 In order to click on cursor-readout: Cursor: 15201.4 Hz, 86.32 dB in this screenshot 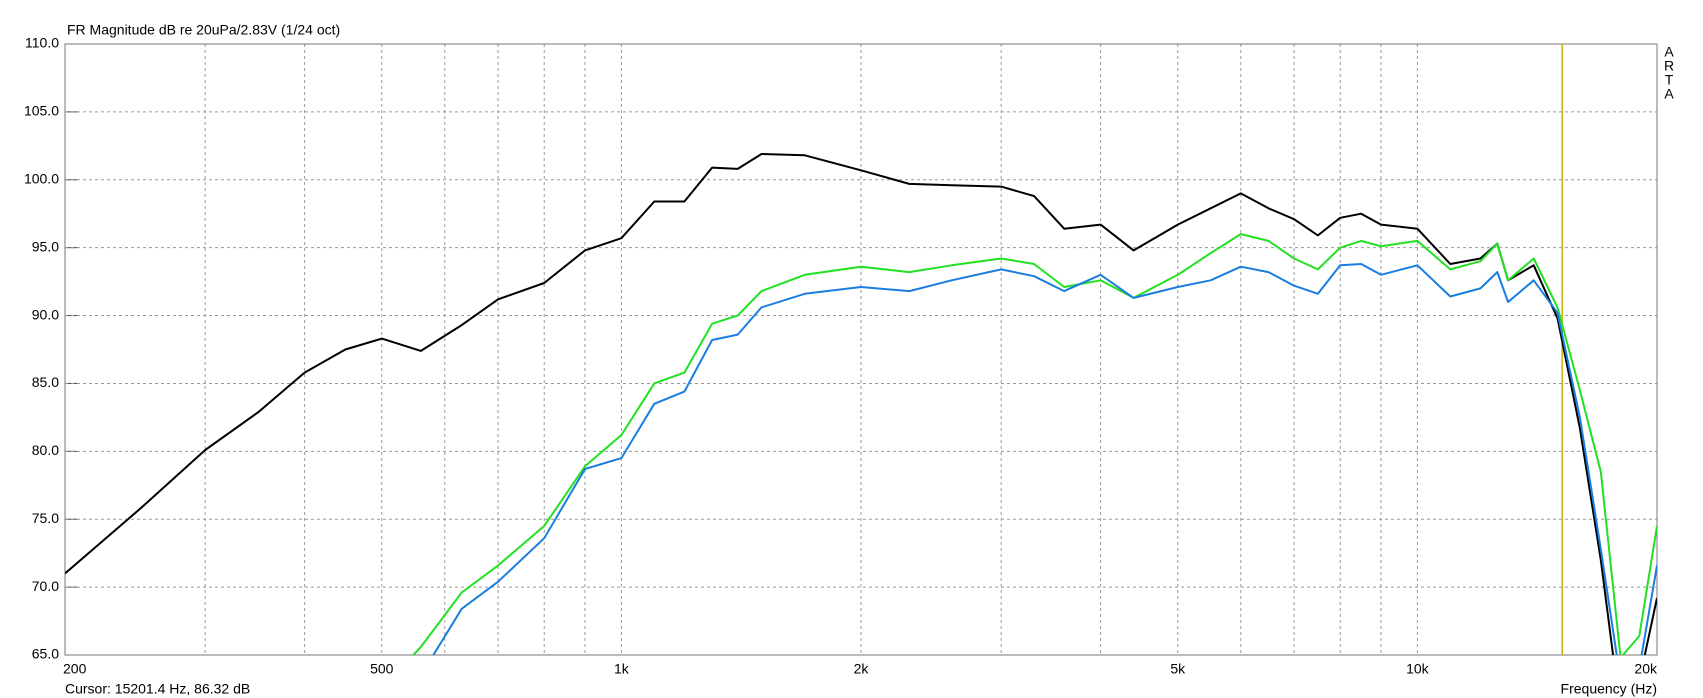, I will do `click(157, 689)`.